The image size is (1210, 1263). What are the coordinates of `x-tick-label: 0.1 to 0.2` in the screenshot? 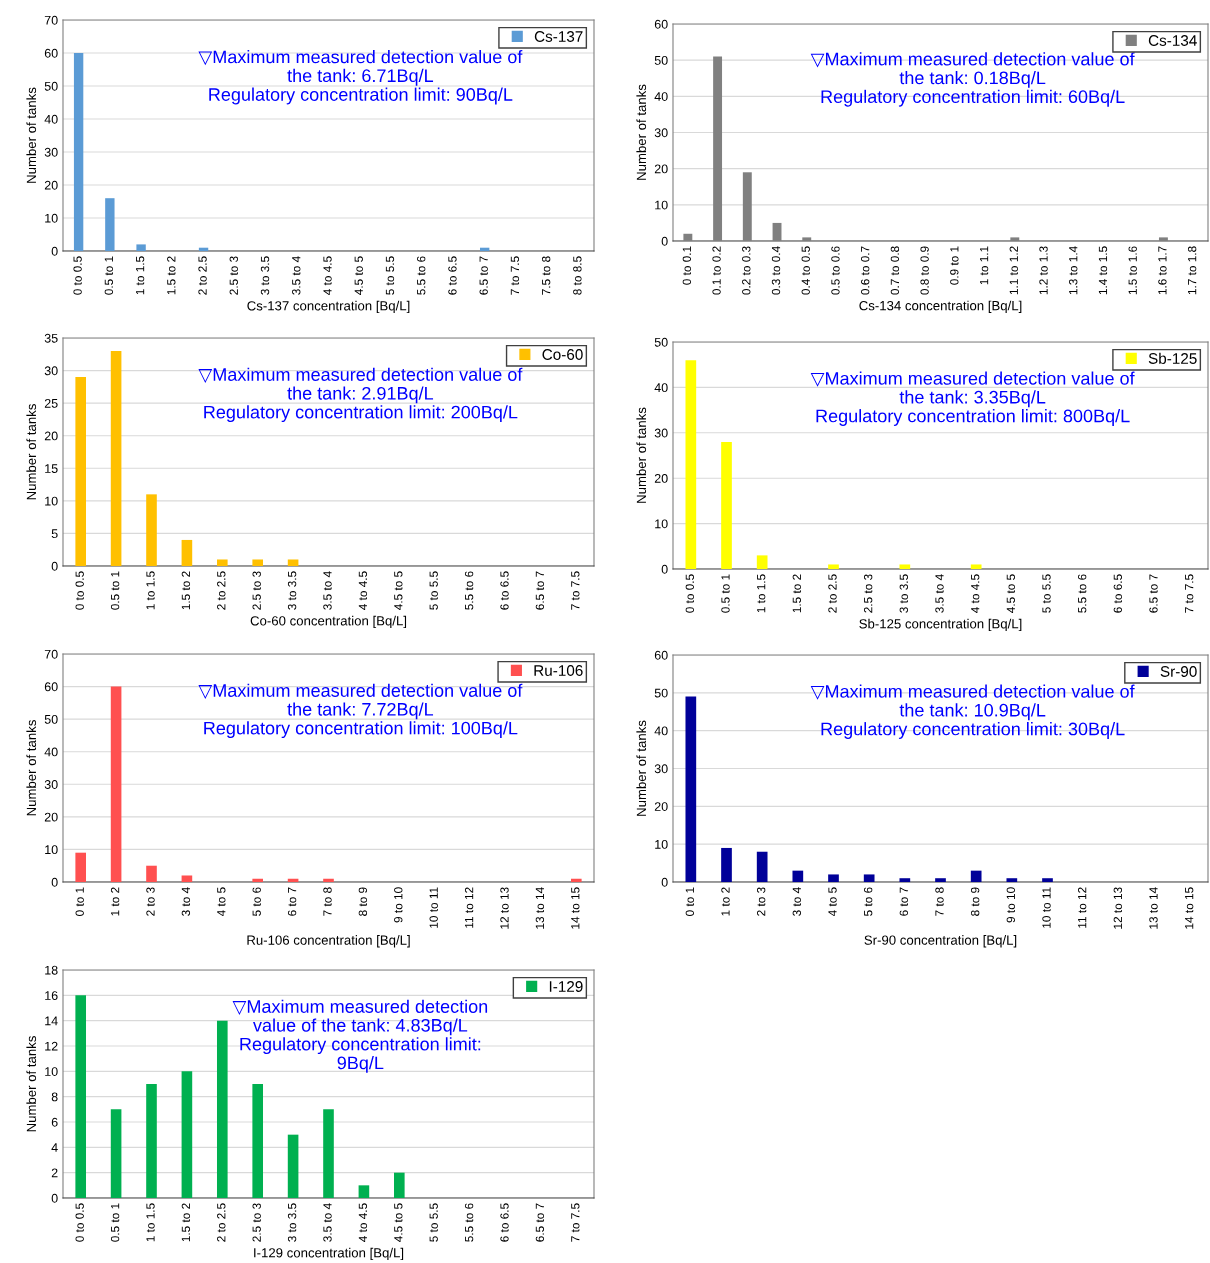 It's located at (716, 270).